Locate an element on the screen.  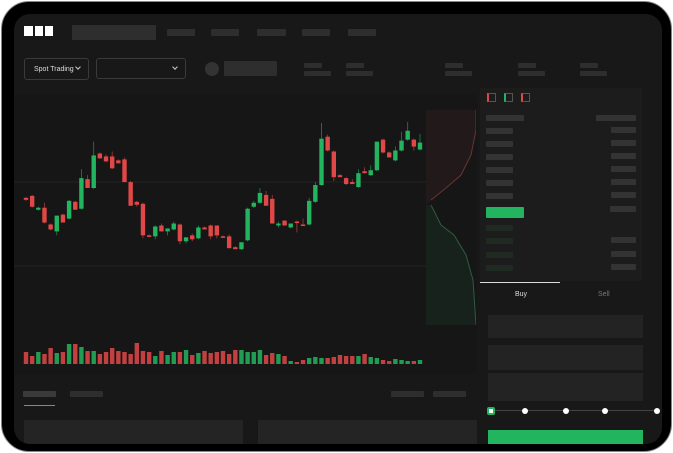
okx-logo is located at coordinates (38, 31).